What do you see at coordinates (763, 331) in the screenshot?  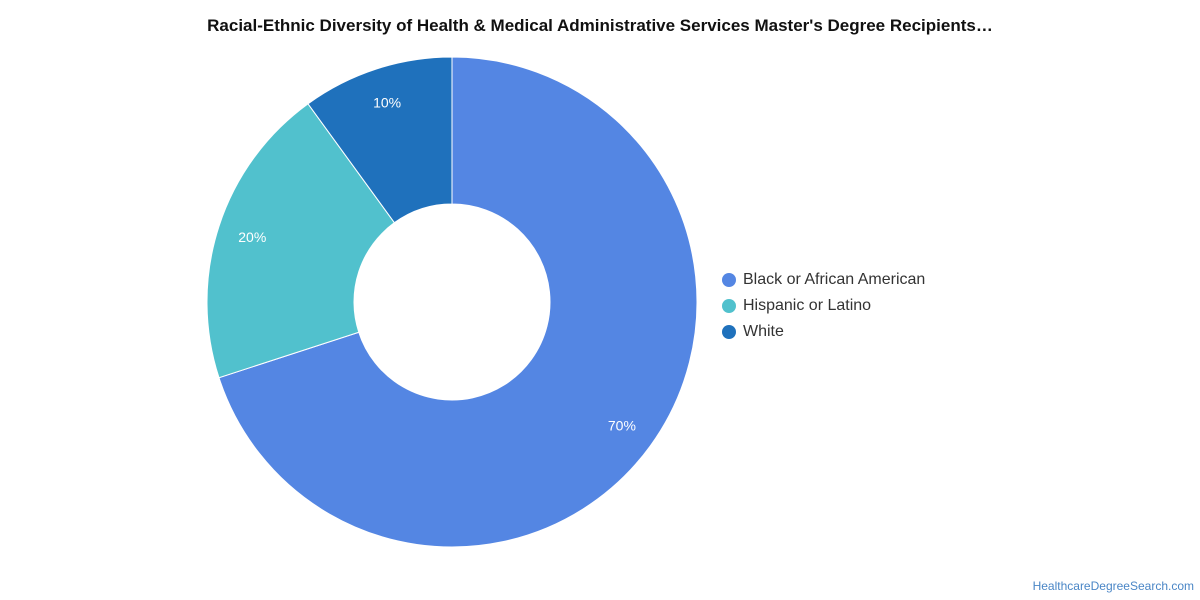 I see `legend-label: White` at bounding box center [763, 331].